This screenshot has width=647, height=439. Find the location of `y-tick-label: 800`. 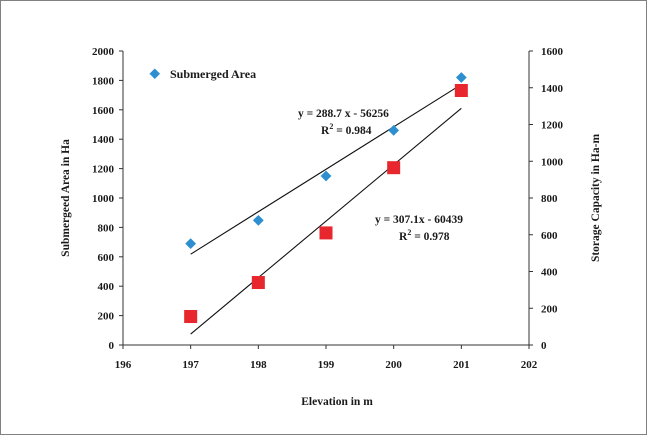

y-tick-label: 800 is located at coordinates (106, 228).